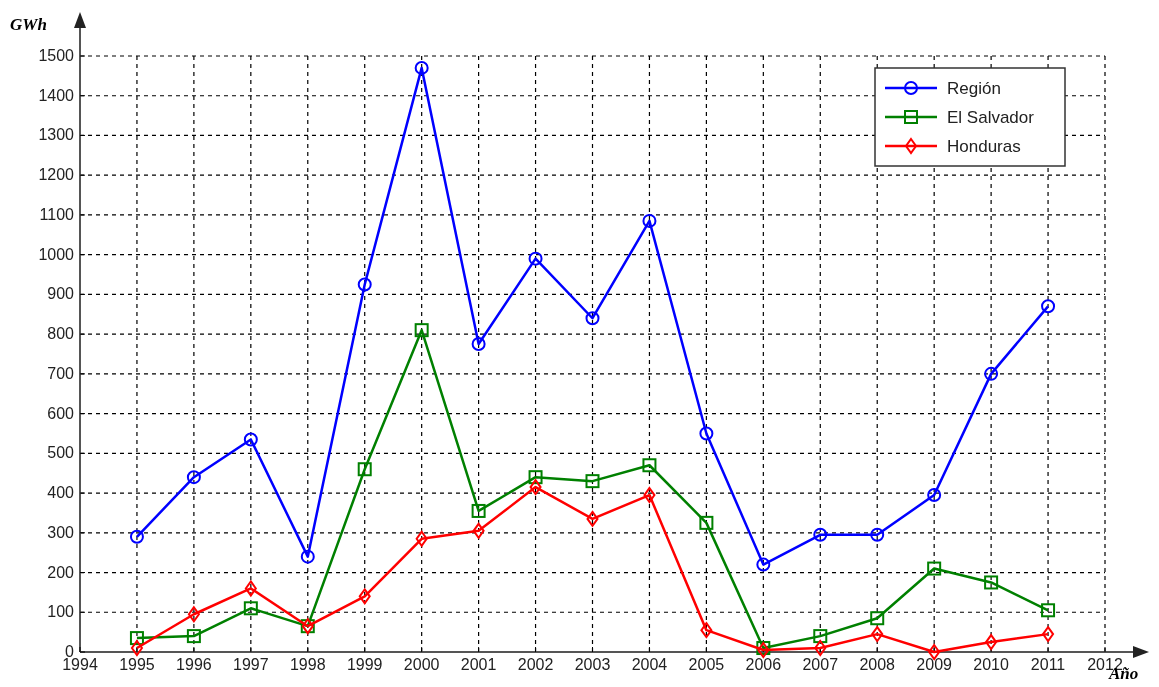  I want to click on y-tick-label: 200, so click(61, 572).